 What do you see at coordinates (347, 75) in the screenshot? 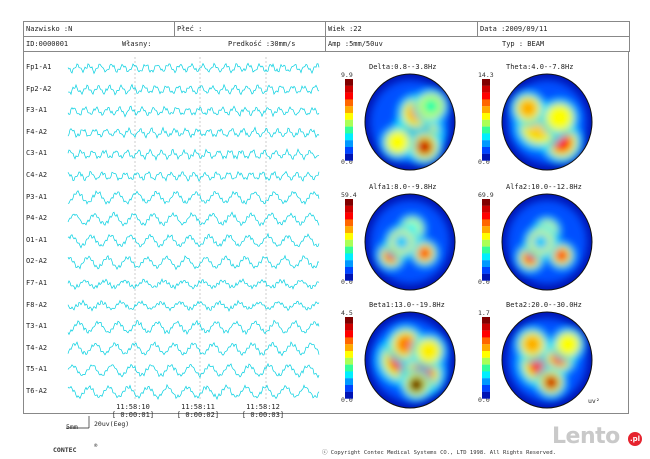
I see `scale-max: 9.9` at bounding box center [347, 75].